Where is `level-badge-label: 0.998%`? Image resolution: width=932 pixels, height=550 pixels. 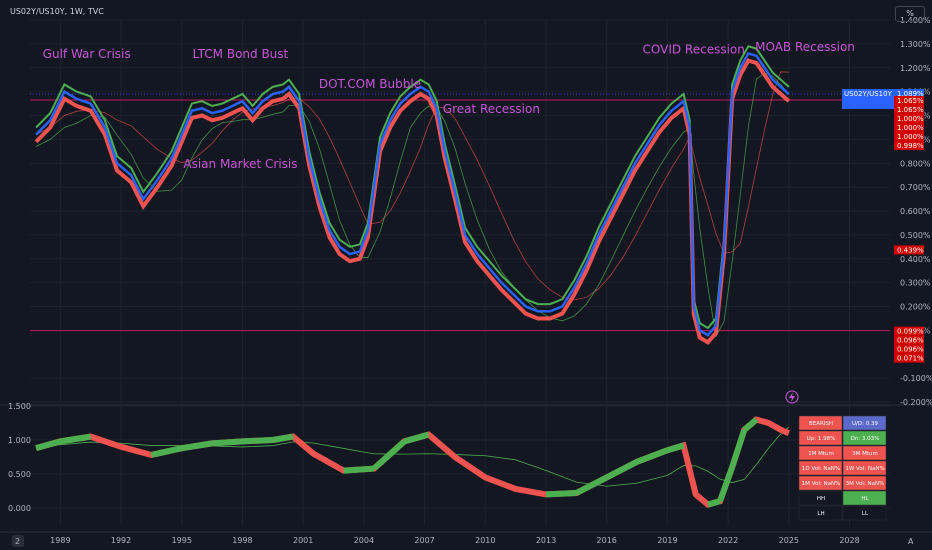
level-badge-label: 0.998% is located at coordinates (910, 146).